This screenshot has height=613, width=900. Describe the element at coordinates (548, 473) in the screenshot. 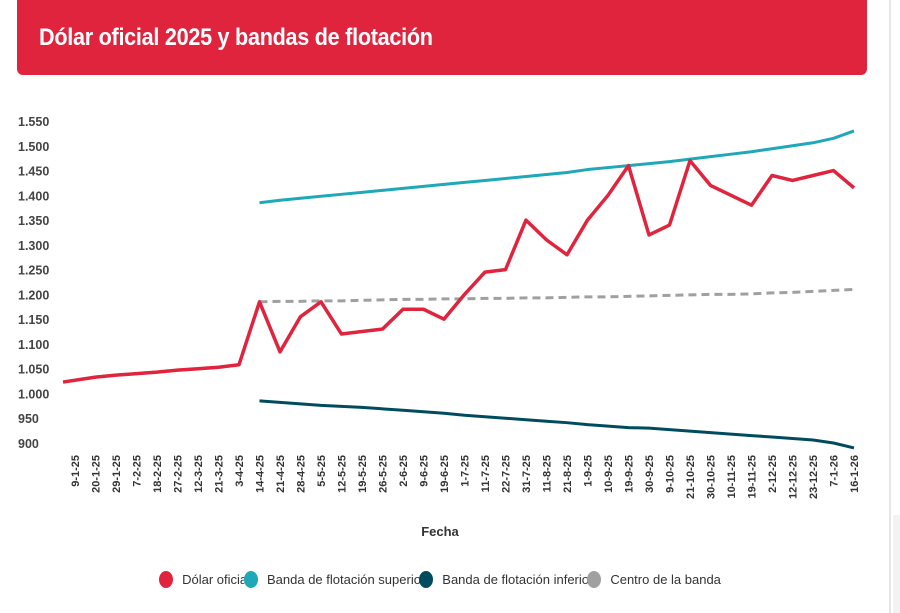

I see `x-tick-label: 11-8-25` at that location.